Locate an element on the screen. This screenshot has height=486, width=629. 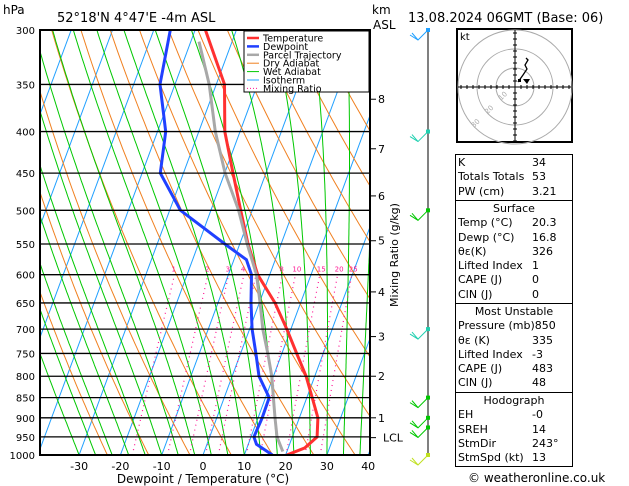
table-row: K 34 is located at coordinates (514, 163).